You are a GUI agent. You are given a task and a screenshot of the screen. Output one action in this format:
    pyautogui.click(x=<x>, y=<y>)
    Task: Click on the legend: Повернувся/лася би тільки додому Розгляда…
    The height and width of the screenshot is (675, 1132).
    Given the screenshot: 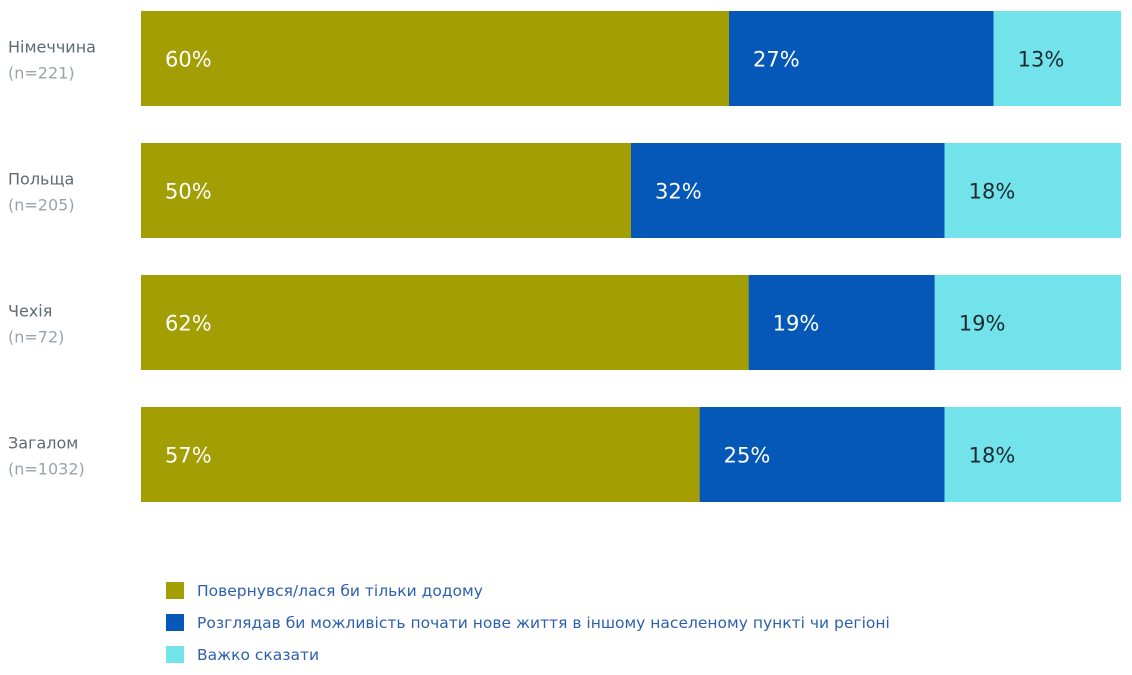 What is the action you would take?
    pyautogui.click(x=528, y=623)
    